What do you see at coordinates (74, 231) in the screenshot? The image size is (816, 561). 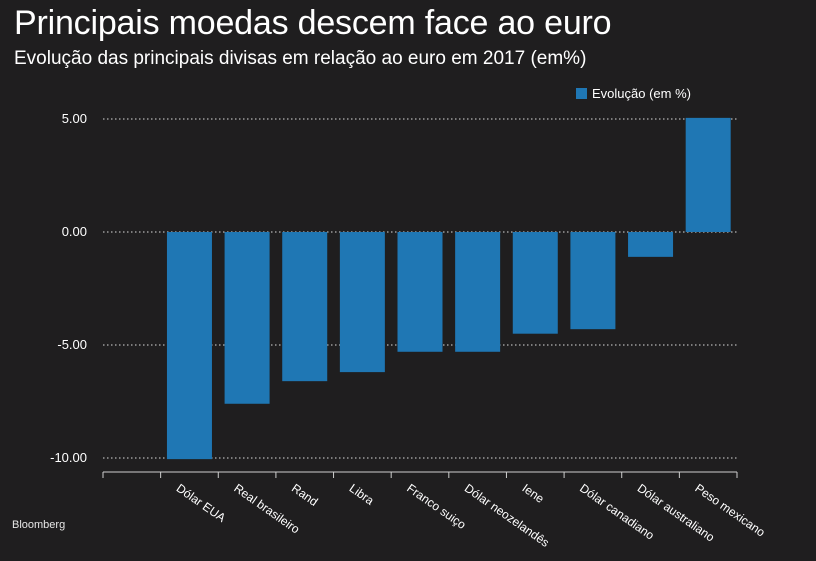 I see `y-tick-label: 0.00` at bounding box center [74, 231].